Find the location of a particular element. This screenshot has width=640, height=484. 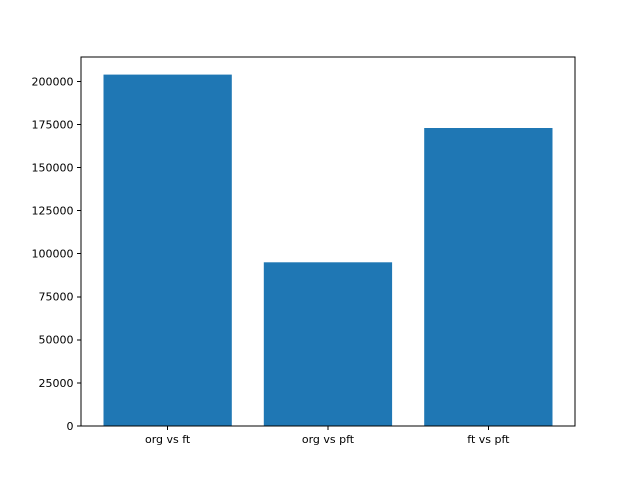

y-tick-label: 150000 is located at coordinates (53, 167).